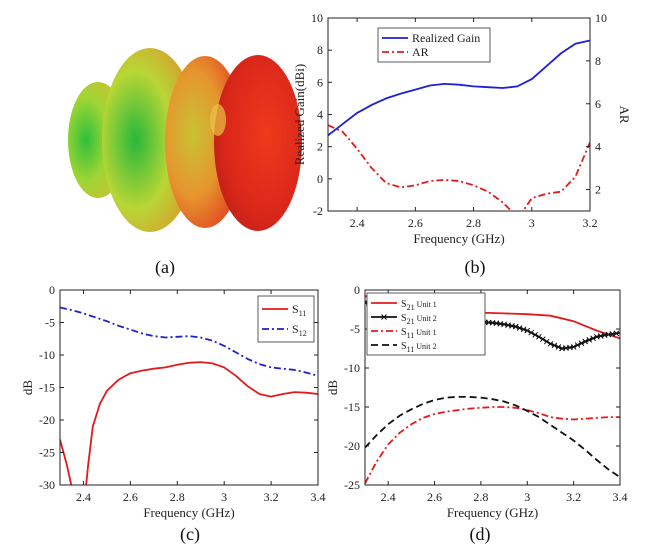 Image resolution: width=651 pixels, height=548 pixels. What do you see at coordinates (47, 485) in the screenshot?
I see `y-tick-label: -30` at bounding box center [47, 485].